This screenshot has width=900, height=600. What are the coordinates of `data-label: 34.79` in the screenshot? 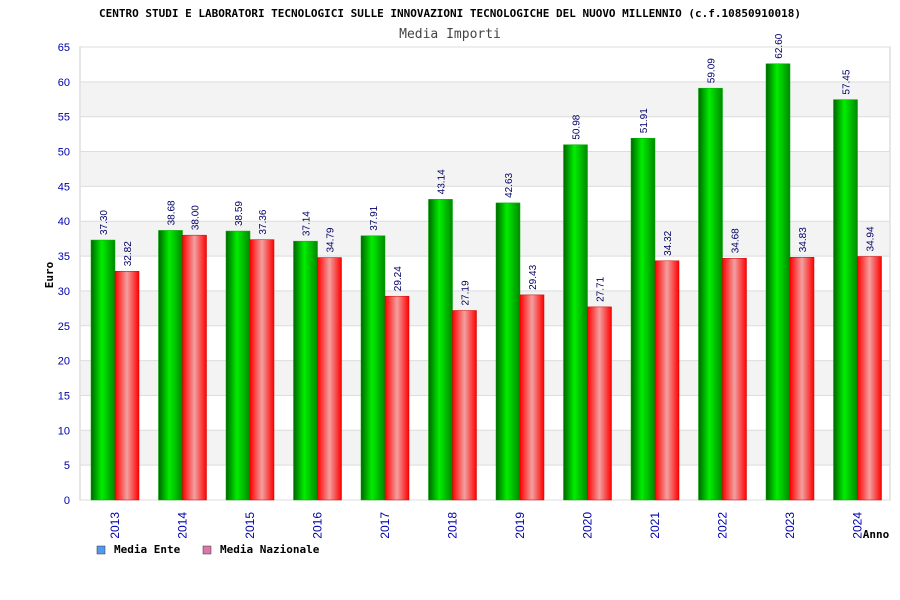 It's located at (331, 239).